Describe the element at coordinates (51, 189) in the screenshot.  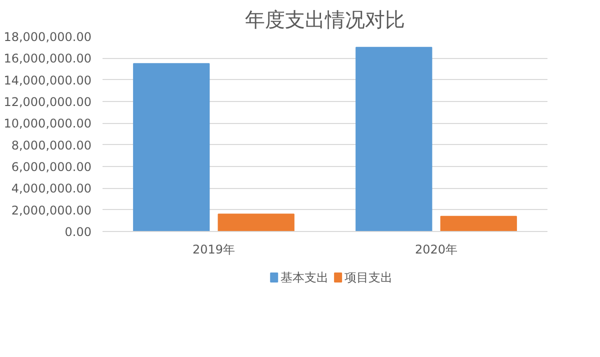
I see `y-tick-label: 4,000,000.00` at that location.